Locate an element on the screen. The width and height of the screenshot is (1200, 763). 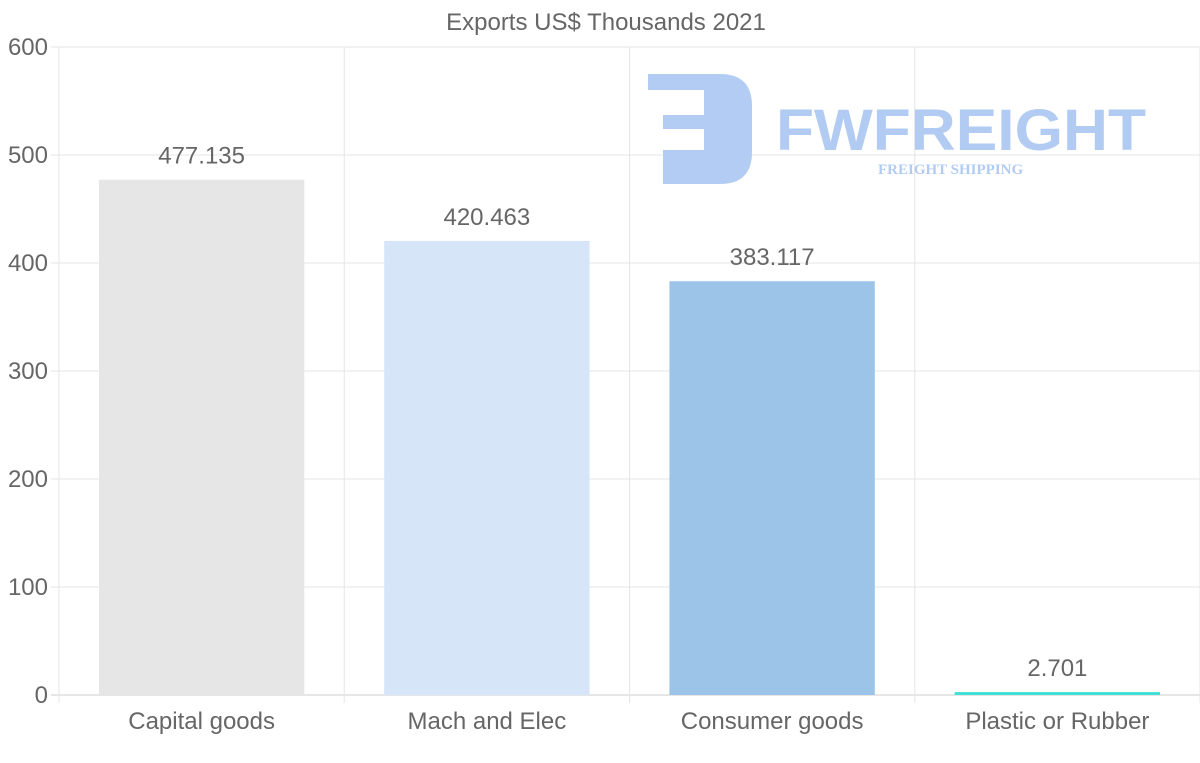
y-tick-label: 500 is located at coordinates (28, 155).